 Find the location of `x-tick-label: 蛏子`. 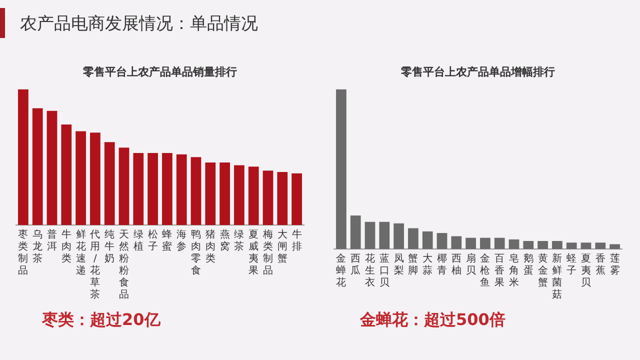

x-tick-label: 蛏子 is located at coordinates (571, 264).